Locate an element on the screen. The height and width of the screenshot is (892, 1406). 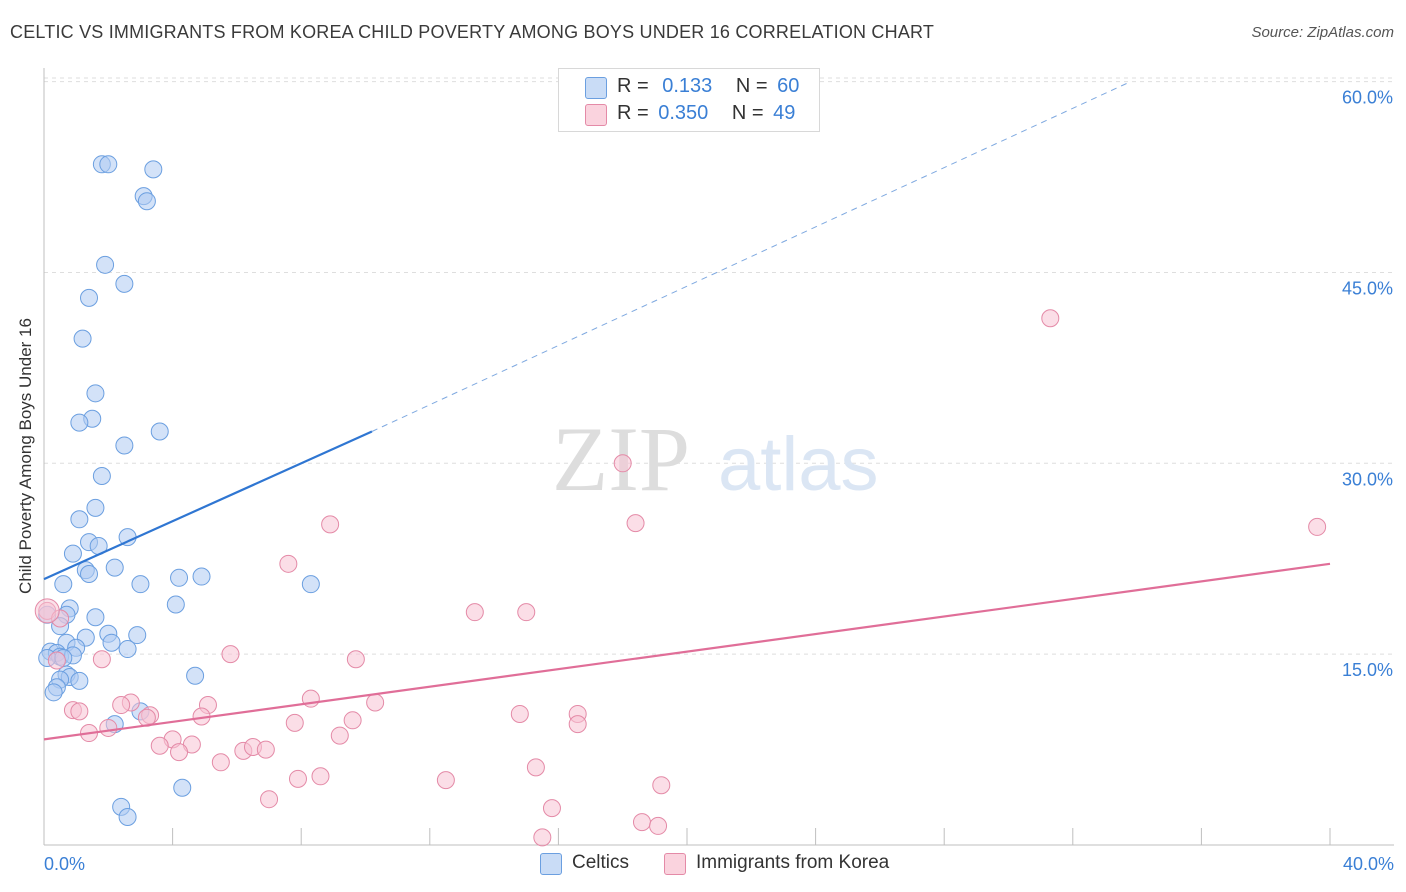
legend-r-label: R = is located at coordinates (633, 86).